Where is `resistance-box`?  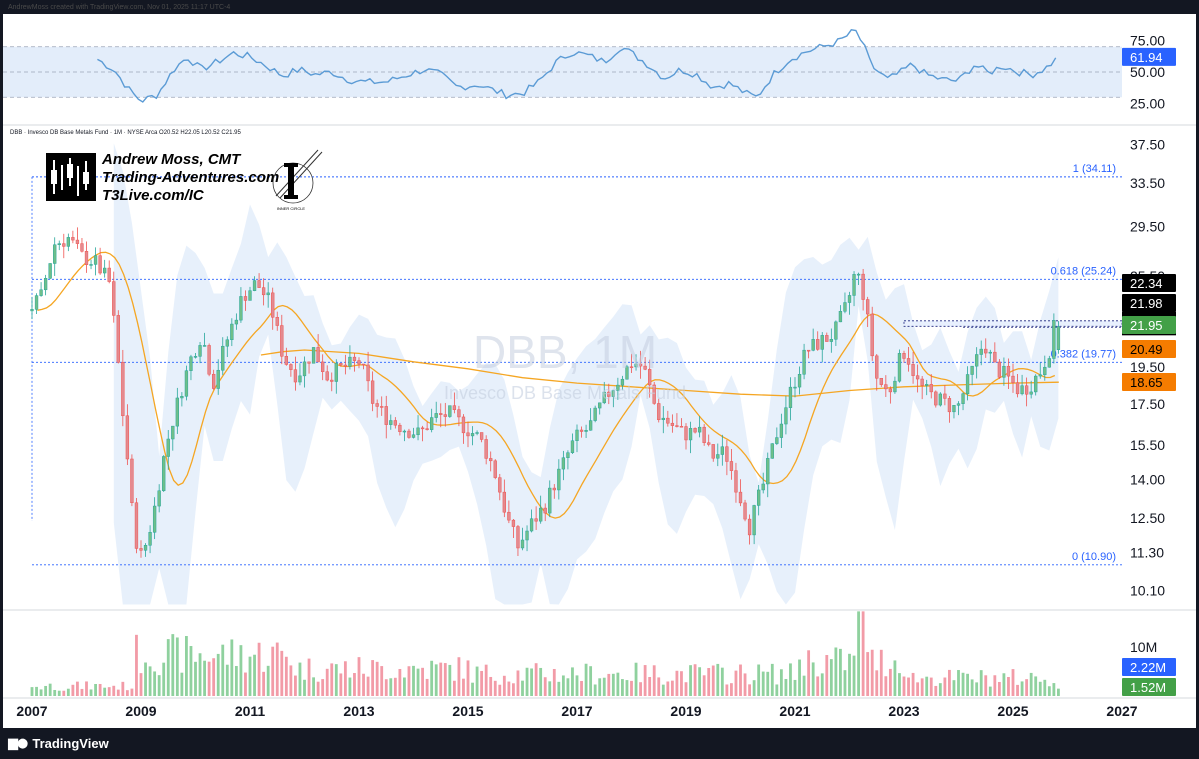
resistance-box is located at coordinates (1013, 323).